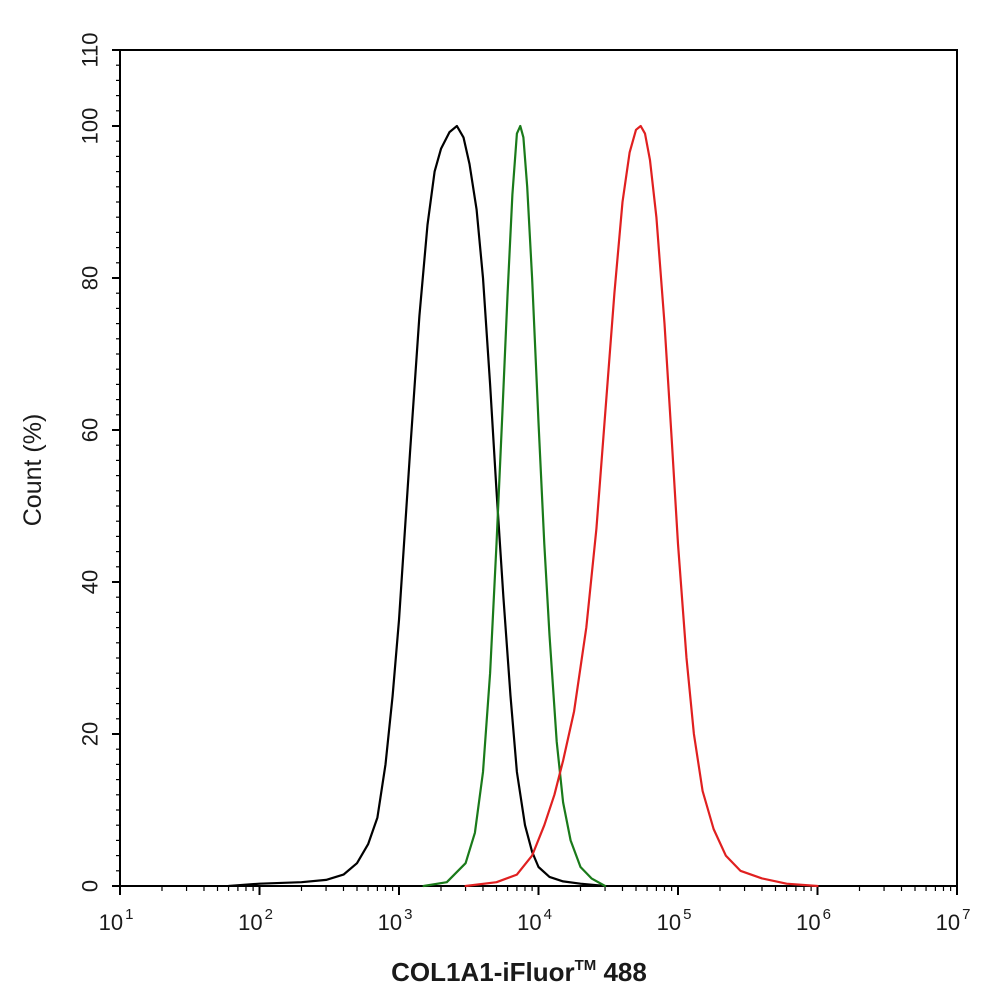 This screenshot has width=994, height=1002. What do you see at coordinates (966, 914) in the screenshot?
I see `x-tick-label-exponent: 7` at bounding box center [966, 914].